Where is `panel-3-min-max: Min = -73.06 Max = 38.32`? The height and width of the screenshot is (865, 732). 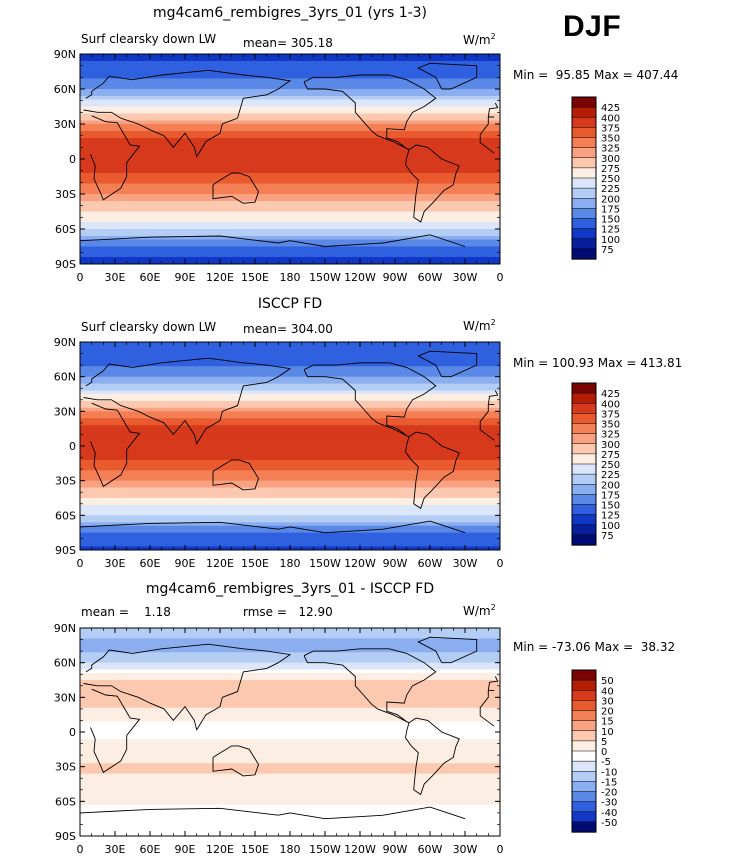 panel-3-min-max: Min = -73.06 Max = 38.32 is located at coordinates (594, 647).